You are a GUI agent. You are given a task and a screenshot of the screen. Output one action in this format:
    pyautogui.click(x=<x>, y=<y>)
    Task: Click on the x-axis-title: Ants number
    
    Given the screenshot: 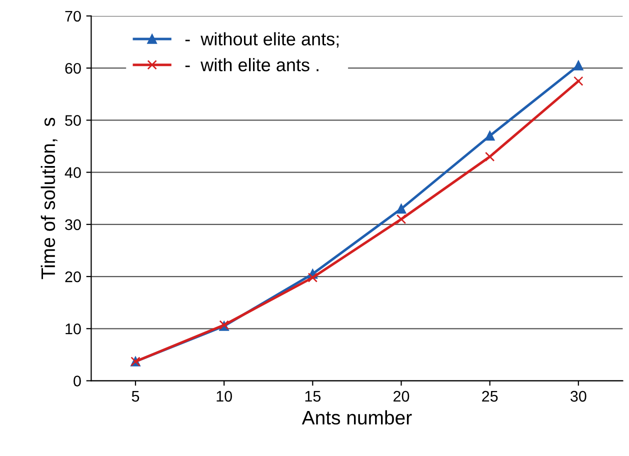 What is the action you would take?
    pyautogui.click(x=357, y=417)
    